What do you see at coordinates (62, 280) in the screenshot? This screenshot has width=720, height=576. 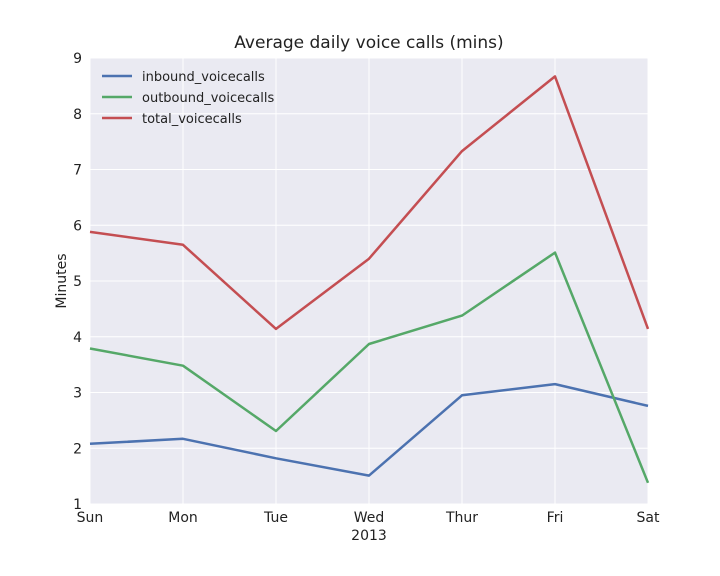 I see `y-axis-label: Minutes` at bounding box center [62, 280].